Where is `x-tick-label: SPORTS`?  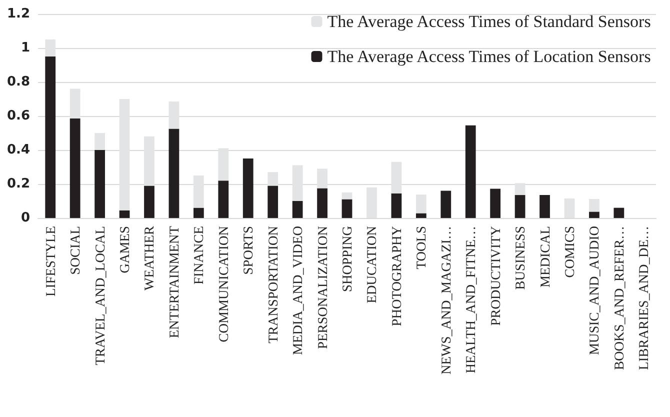 x-tick-label: SPORTS is located at coordinates (248, 250).